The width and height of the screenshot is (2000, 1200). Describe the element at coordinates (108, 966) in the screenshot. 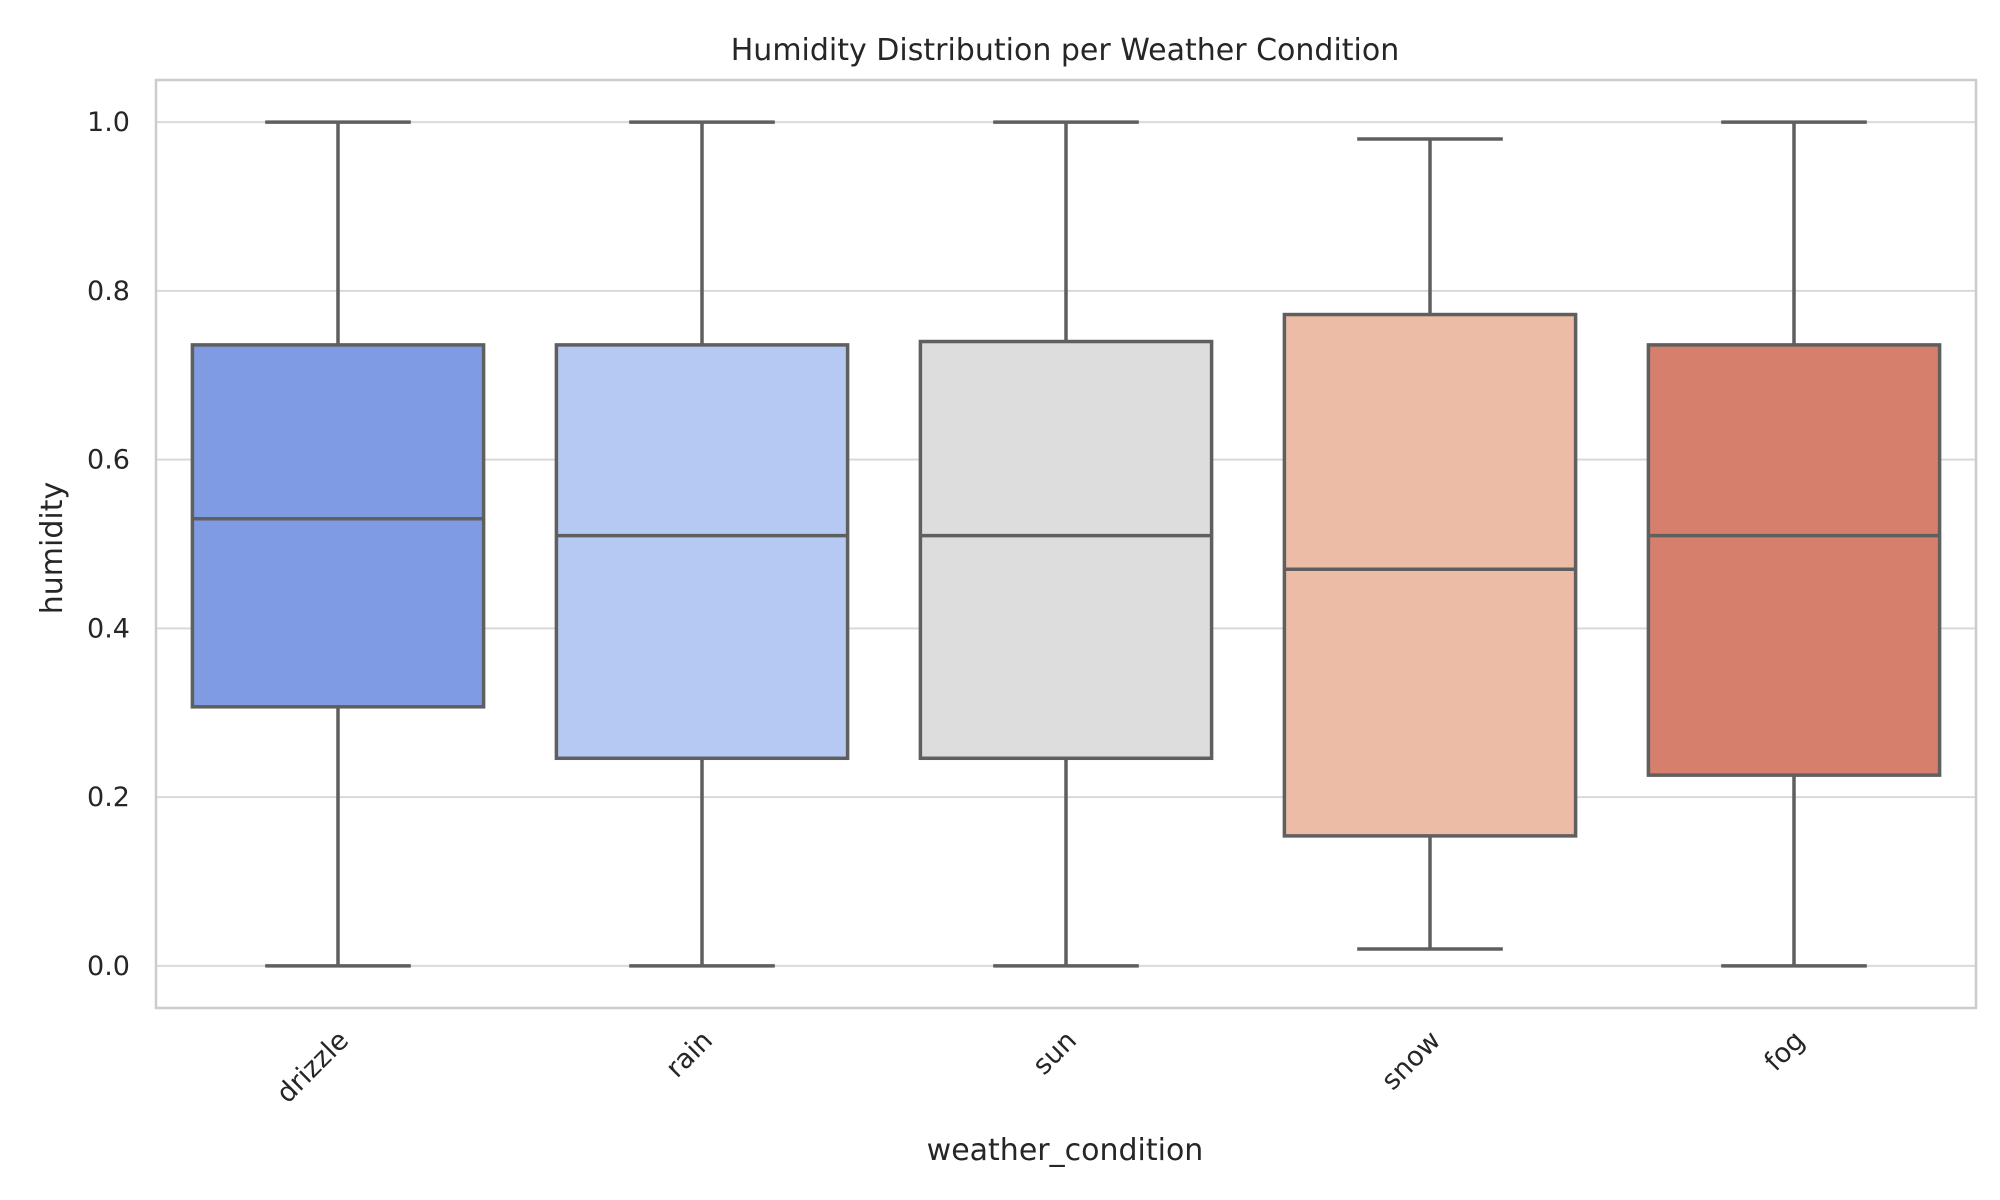

I see `y-tick-label: 0.0` at that location.